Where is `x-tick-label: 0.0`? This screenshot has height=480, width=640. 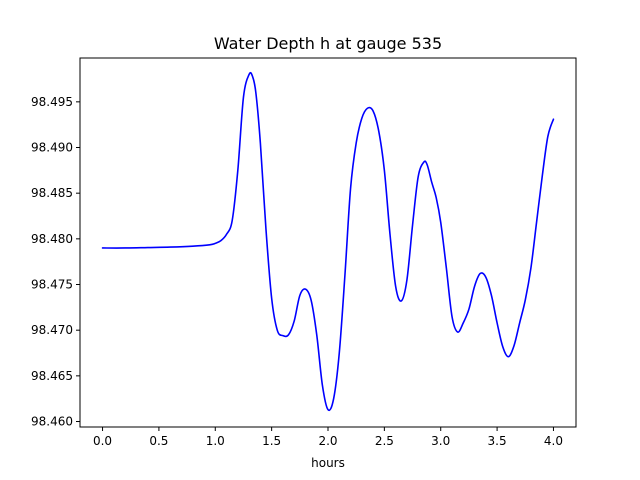 x-tick-label: 0.0 is located at coordinates (102, 441).